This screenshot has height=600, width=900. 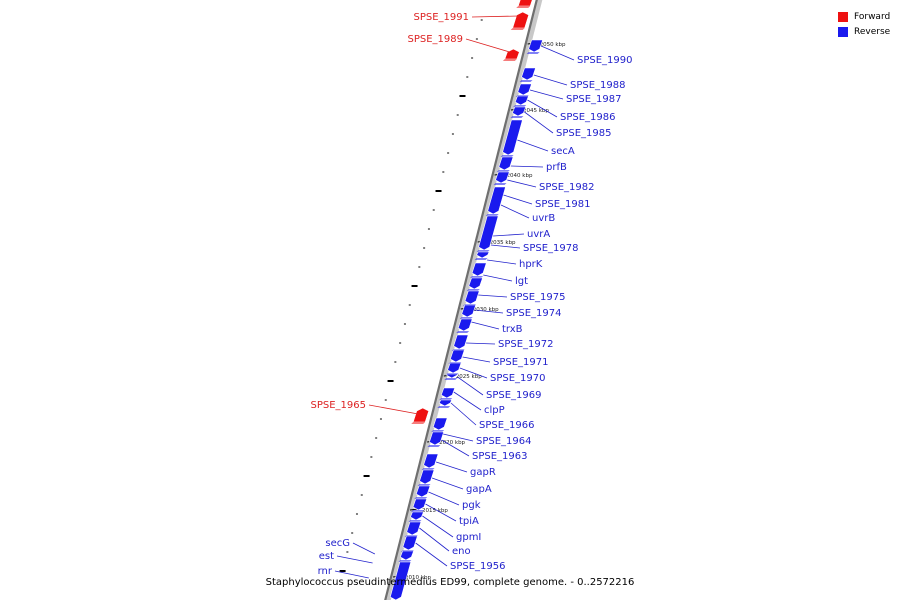 What do you see at coordinates (556, 167) in the screenshot?
I see `reverse-gene-label: prfB` at bounding box center [556, 167].